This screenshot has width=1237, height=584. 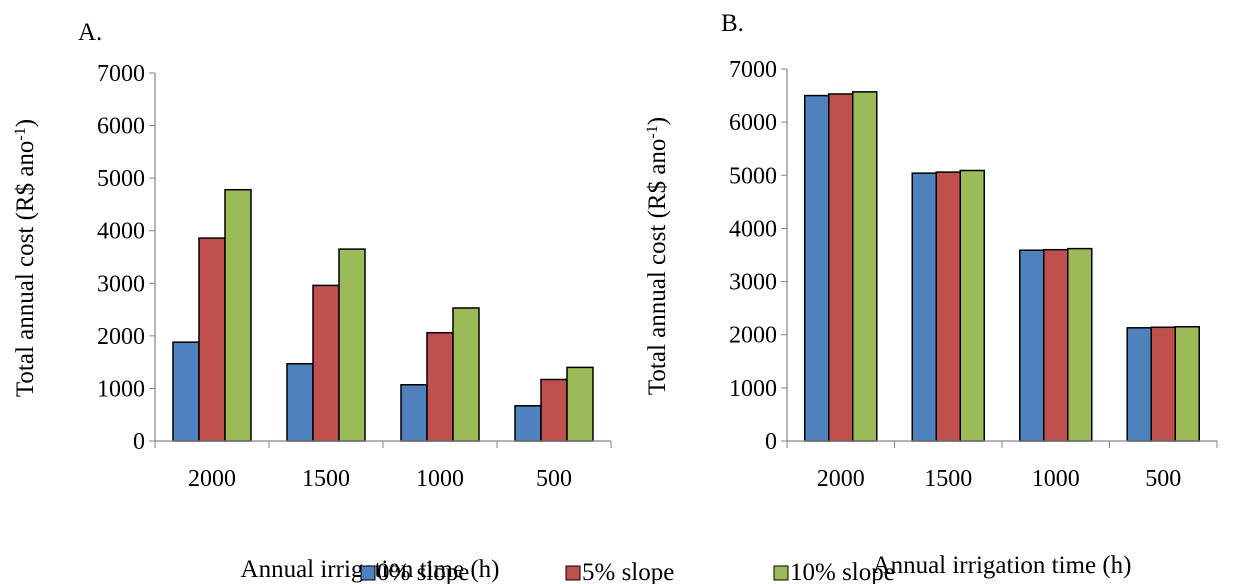 What do you see at coordinates (121, 127) in the screenshot?
I see `y-tick-label-a: 6000` at bounding box center [121, 127].